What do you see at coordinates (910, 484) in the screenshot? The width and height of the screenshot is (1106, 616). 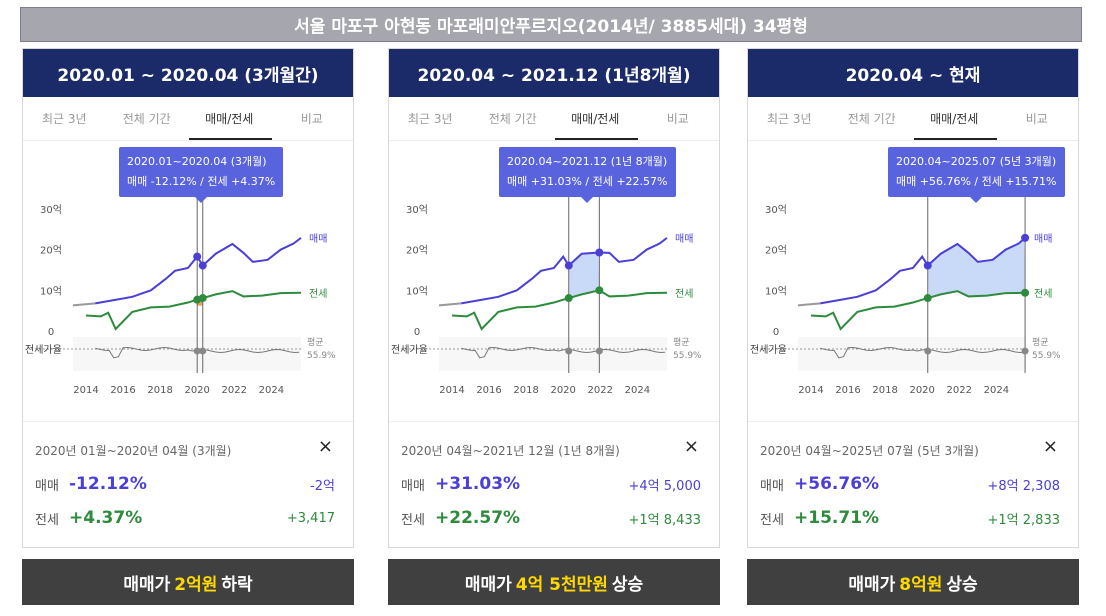 I see `sale-change-row: 매매 +56.76% +8억 2,308` at bounding box center [910, 484].